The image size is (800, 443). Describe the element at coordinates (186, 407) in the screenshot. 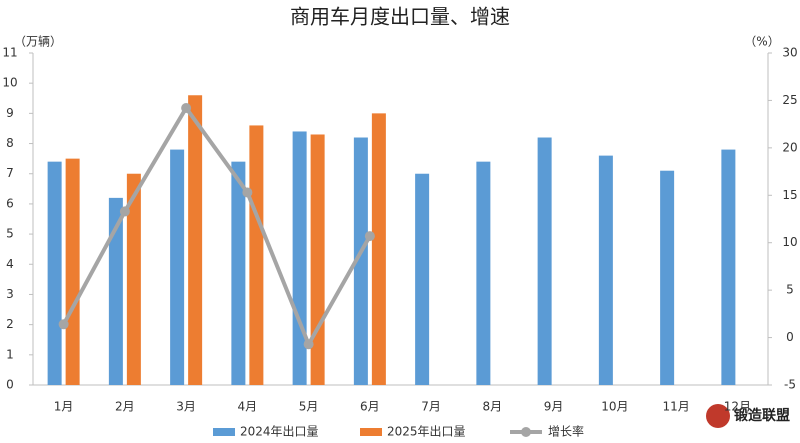

I see `x-tick-label: 3月` at that location.